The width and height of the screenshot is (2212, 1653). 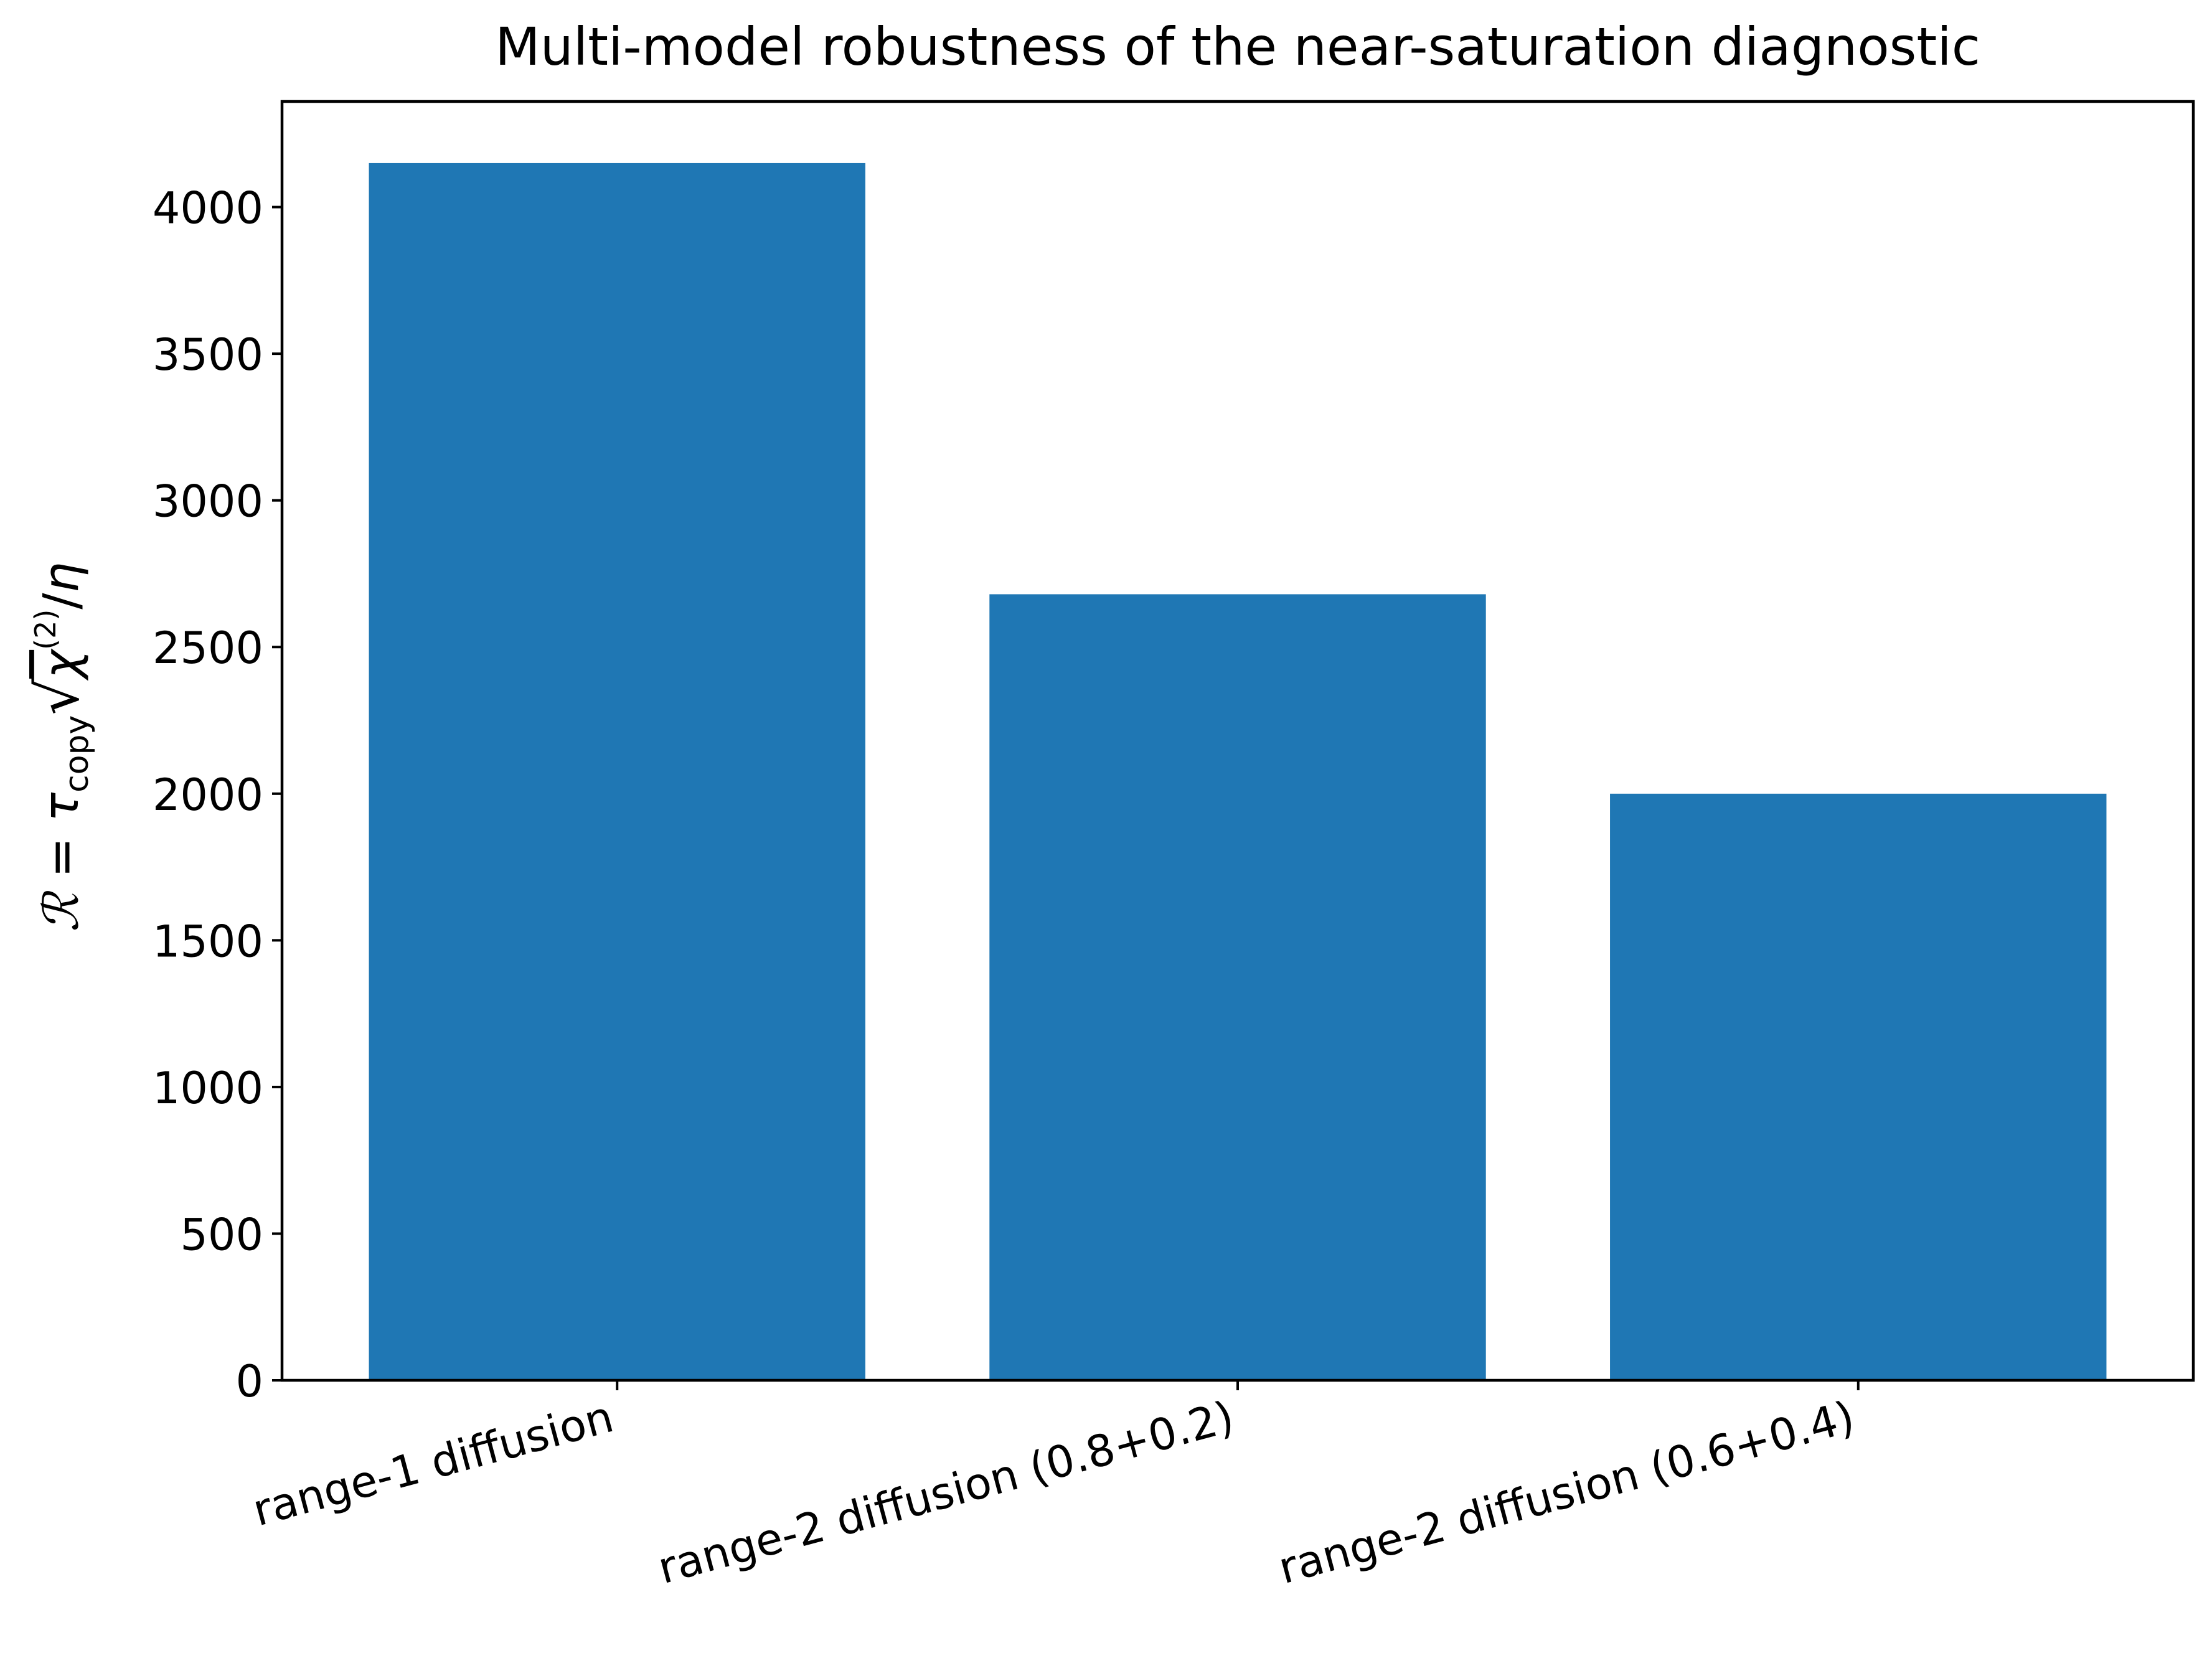 What do you see at coordinates (1566, 1492) in the screenshot?
I see `x-tick-label: range-2 diffusion (0.6+0.4)` at bounding box center [1566, 1492].